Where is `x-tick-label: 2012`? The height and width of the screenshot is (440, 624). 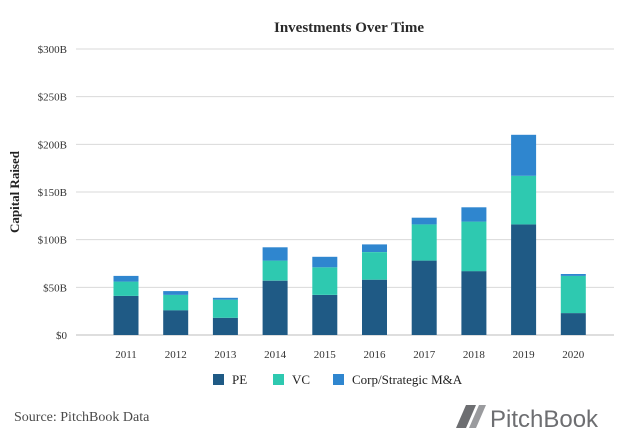
x-tick-label: 2012 is located at coordinates (176, 355).